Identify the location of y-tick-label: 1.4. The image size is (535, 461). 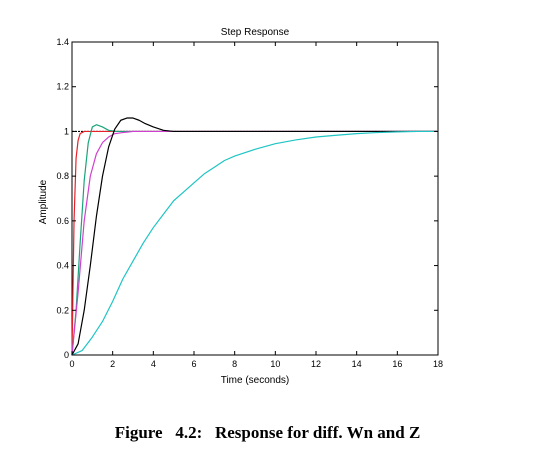
(62, 42).